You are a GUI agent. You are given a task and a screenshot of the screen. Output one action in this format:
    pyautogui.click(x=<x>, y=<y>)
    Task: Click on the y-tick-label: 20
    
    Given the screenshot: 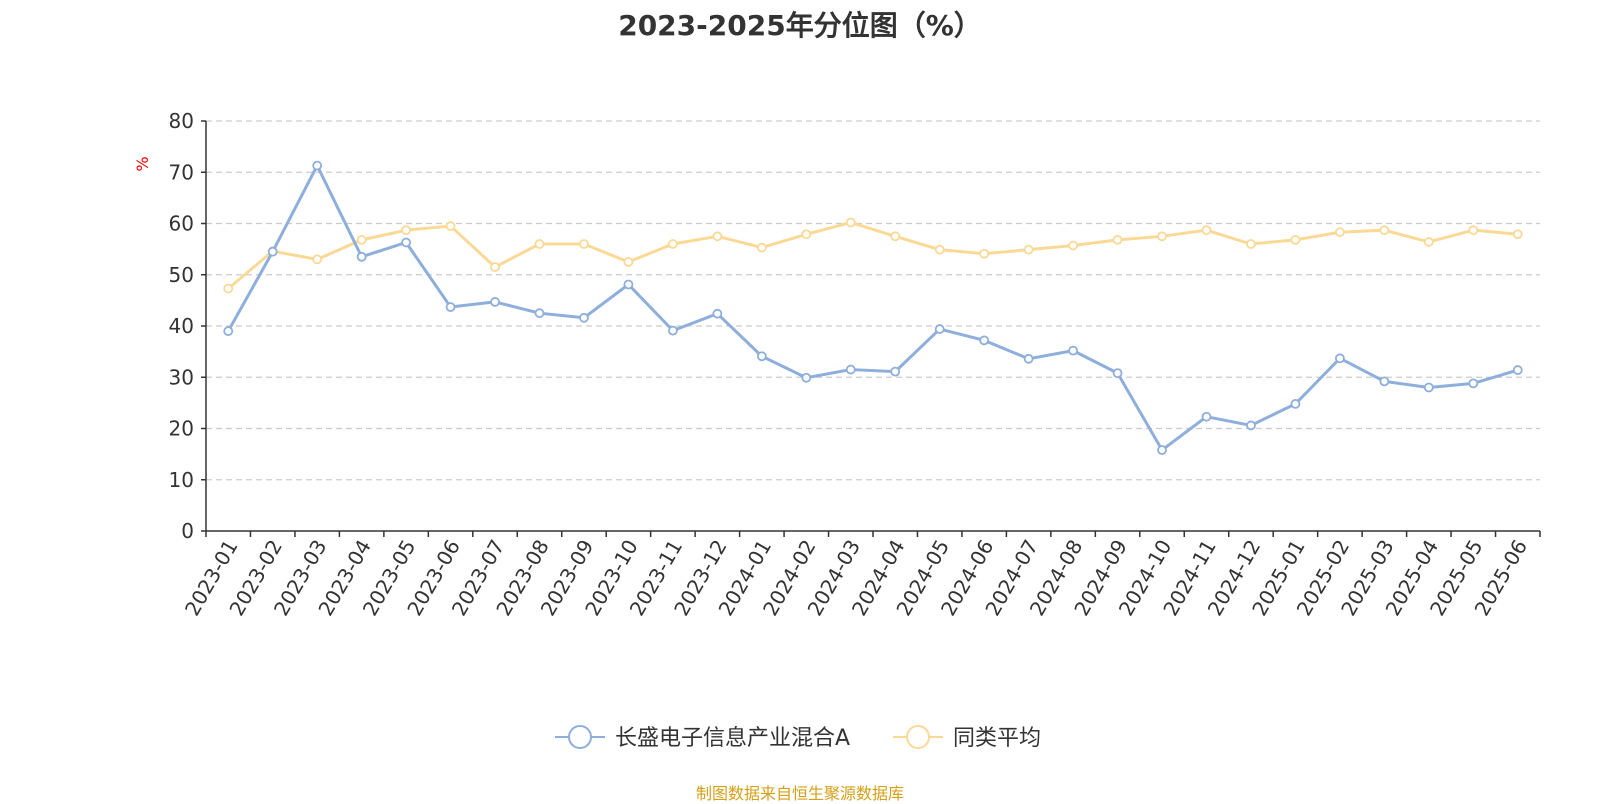 What is the action you would take?
    pyautogui.click(x=181, y=429)
    